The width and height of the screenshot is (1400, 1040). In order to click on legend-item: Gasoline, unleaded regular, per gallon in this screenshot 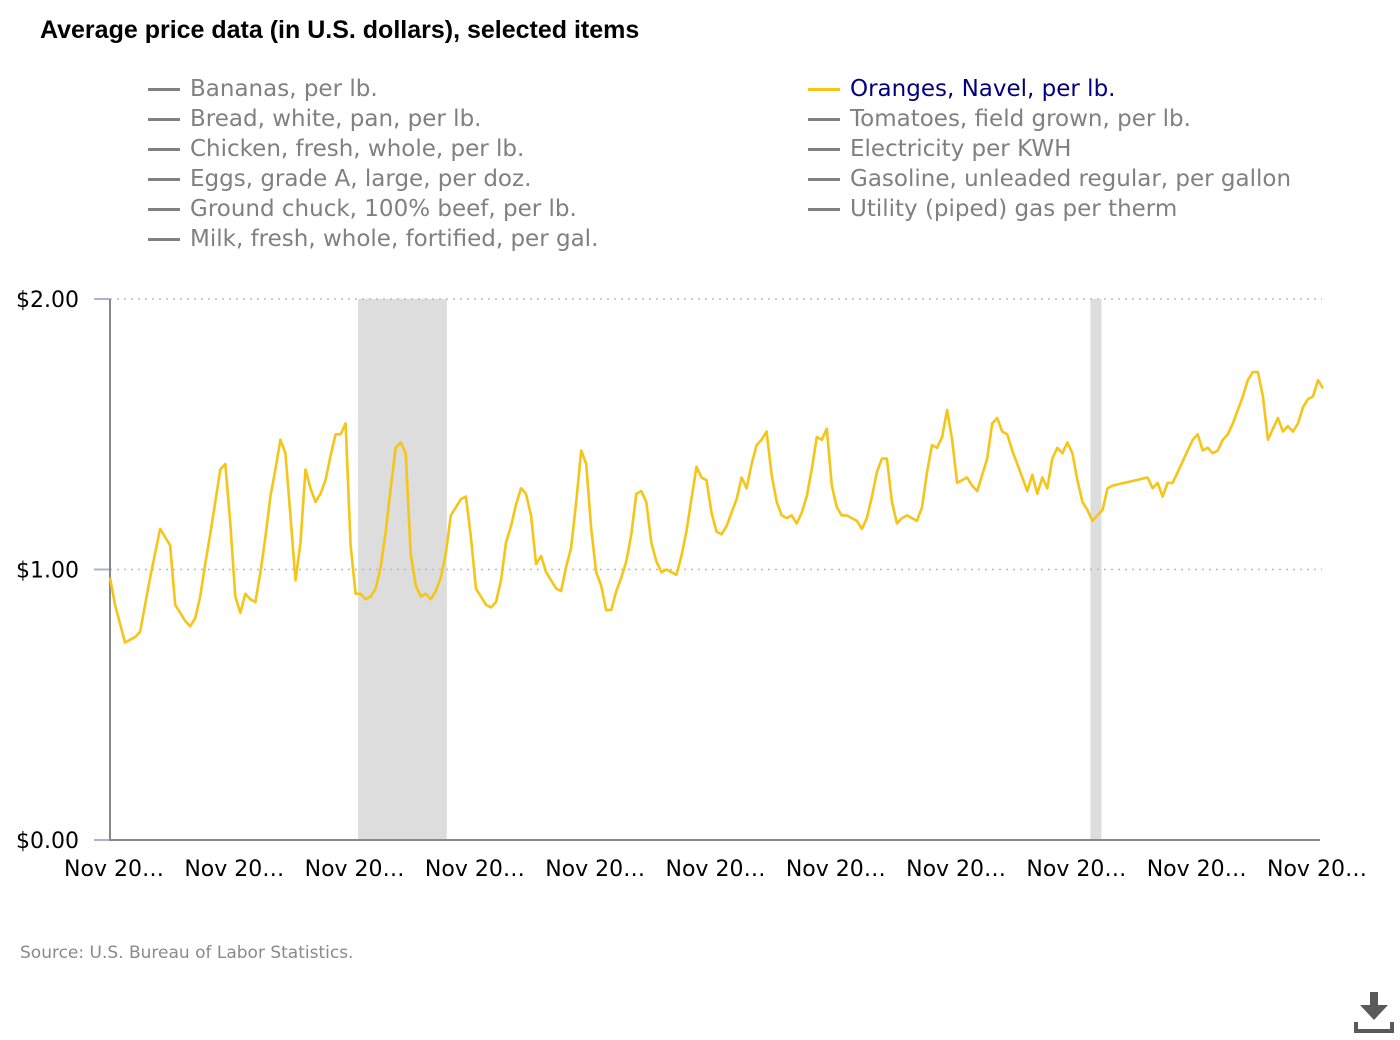, I will do `click(1049, 179)`.